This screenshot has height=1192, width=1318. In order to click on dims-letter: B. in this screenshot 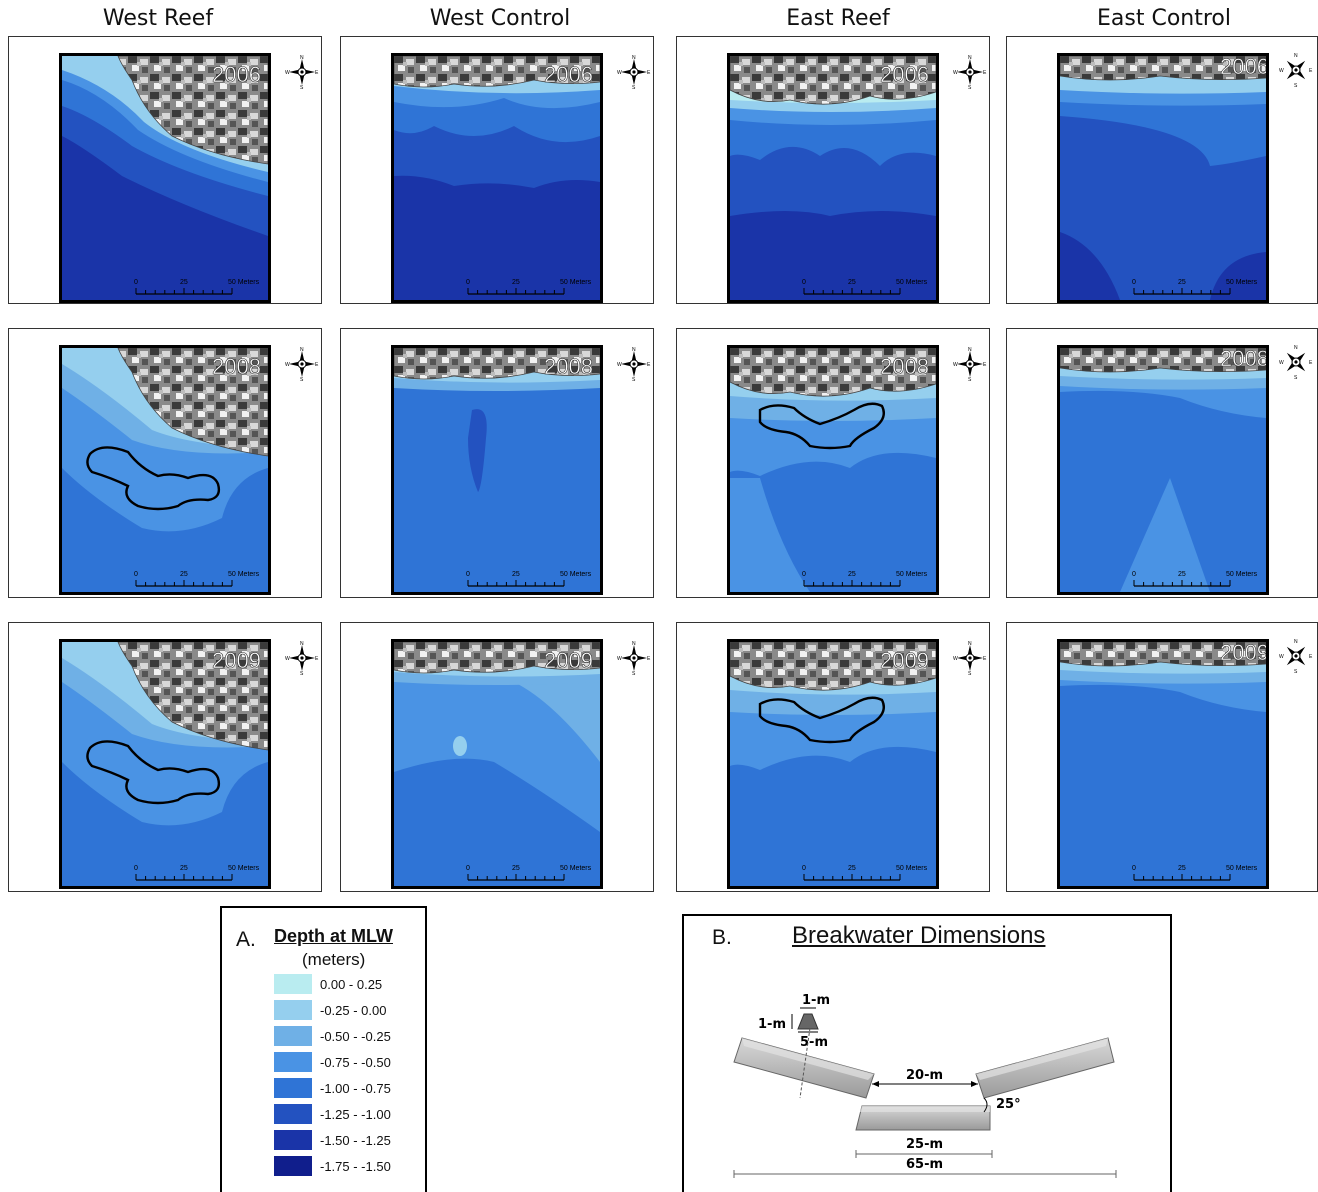, I will do `click(722, 937)`.